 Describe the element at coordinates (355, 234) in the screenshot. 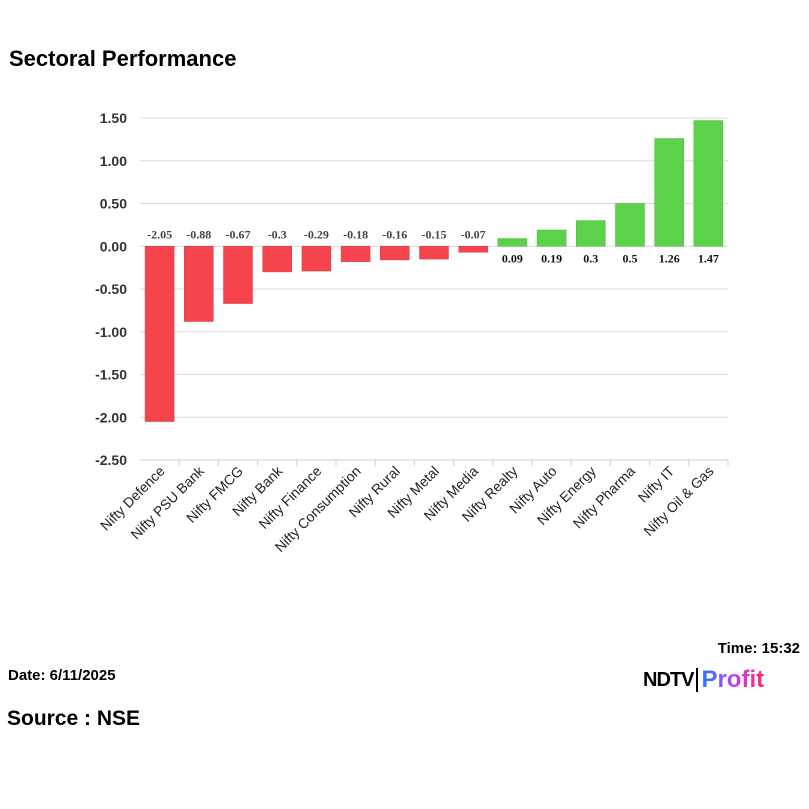

I see `data-label: -0.18` at that location.